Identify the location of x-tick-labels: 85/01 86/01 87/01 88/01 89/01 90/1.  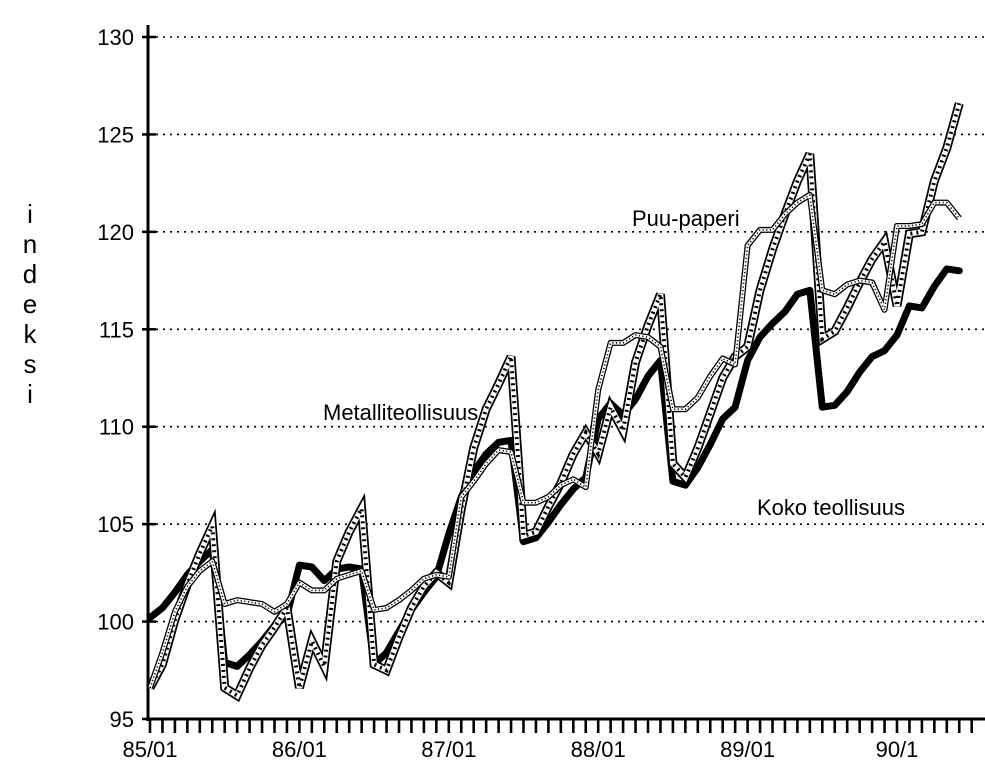
(520, 749).